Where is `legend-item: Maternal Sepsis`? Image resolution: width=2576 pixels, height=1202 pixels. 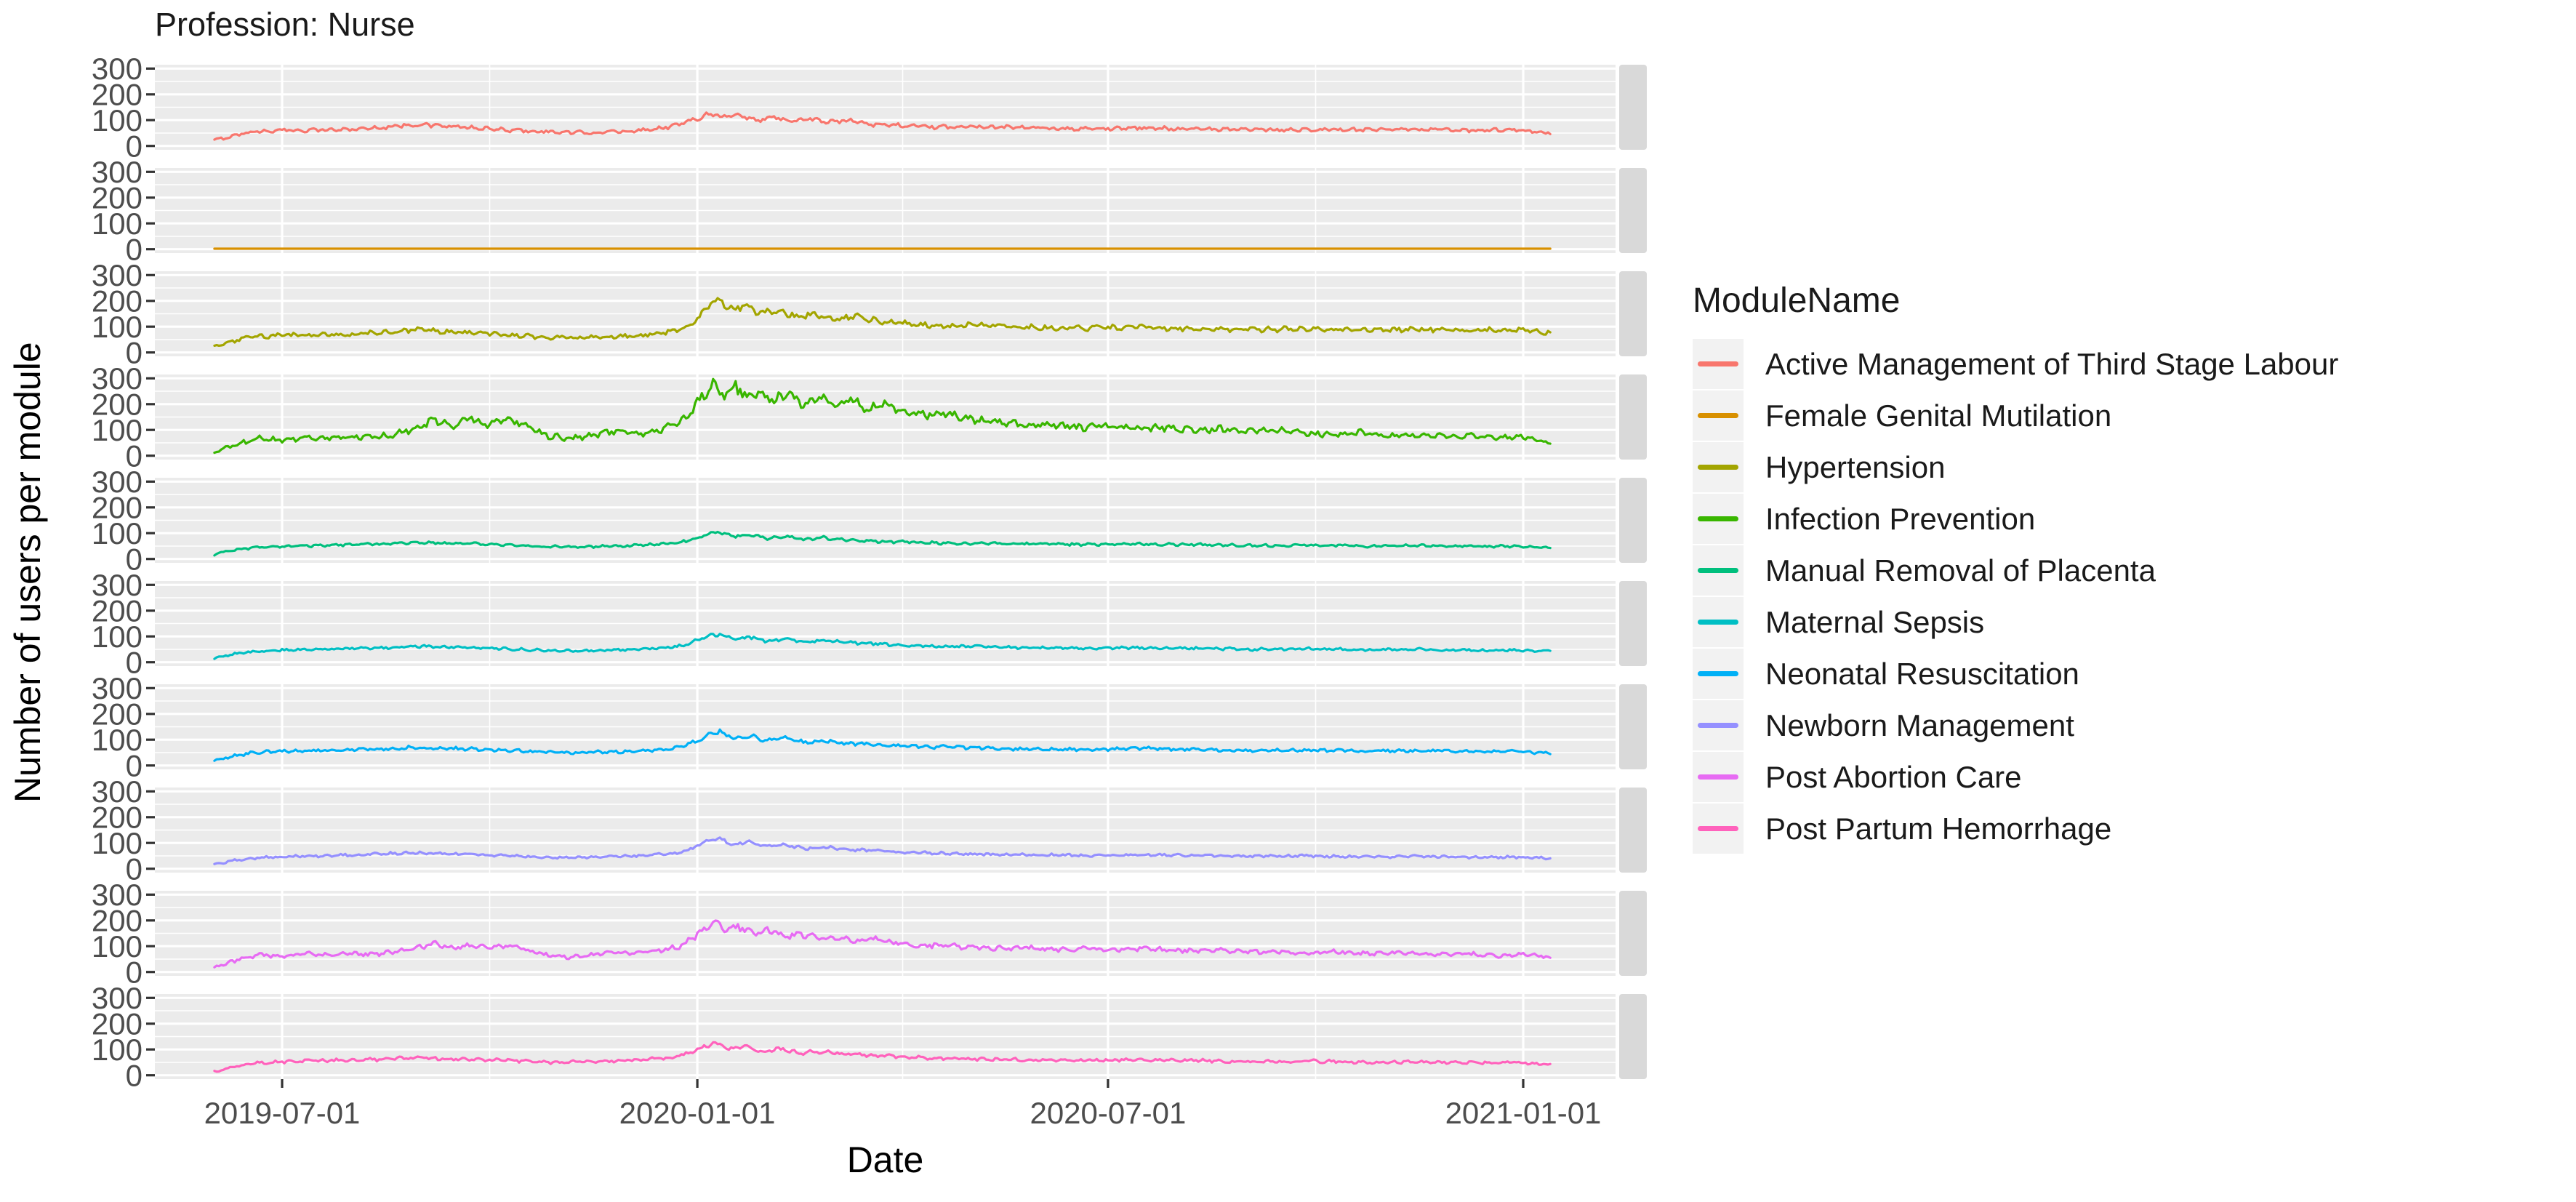 legend-item: Maternal Sepsis is located at coordinates (2016, 622).